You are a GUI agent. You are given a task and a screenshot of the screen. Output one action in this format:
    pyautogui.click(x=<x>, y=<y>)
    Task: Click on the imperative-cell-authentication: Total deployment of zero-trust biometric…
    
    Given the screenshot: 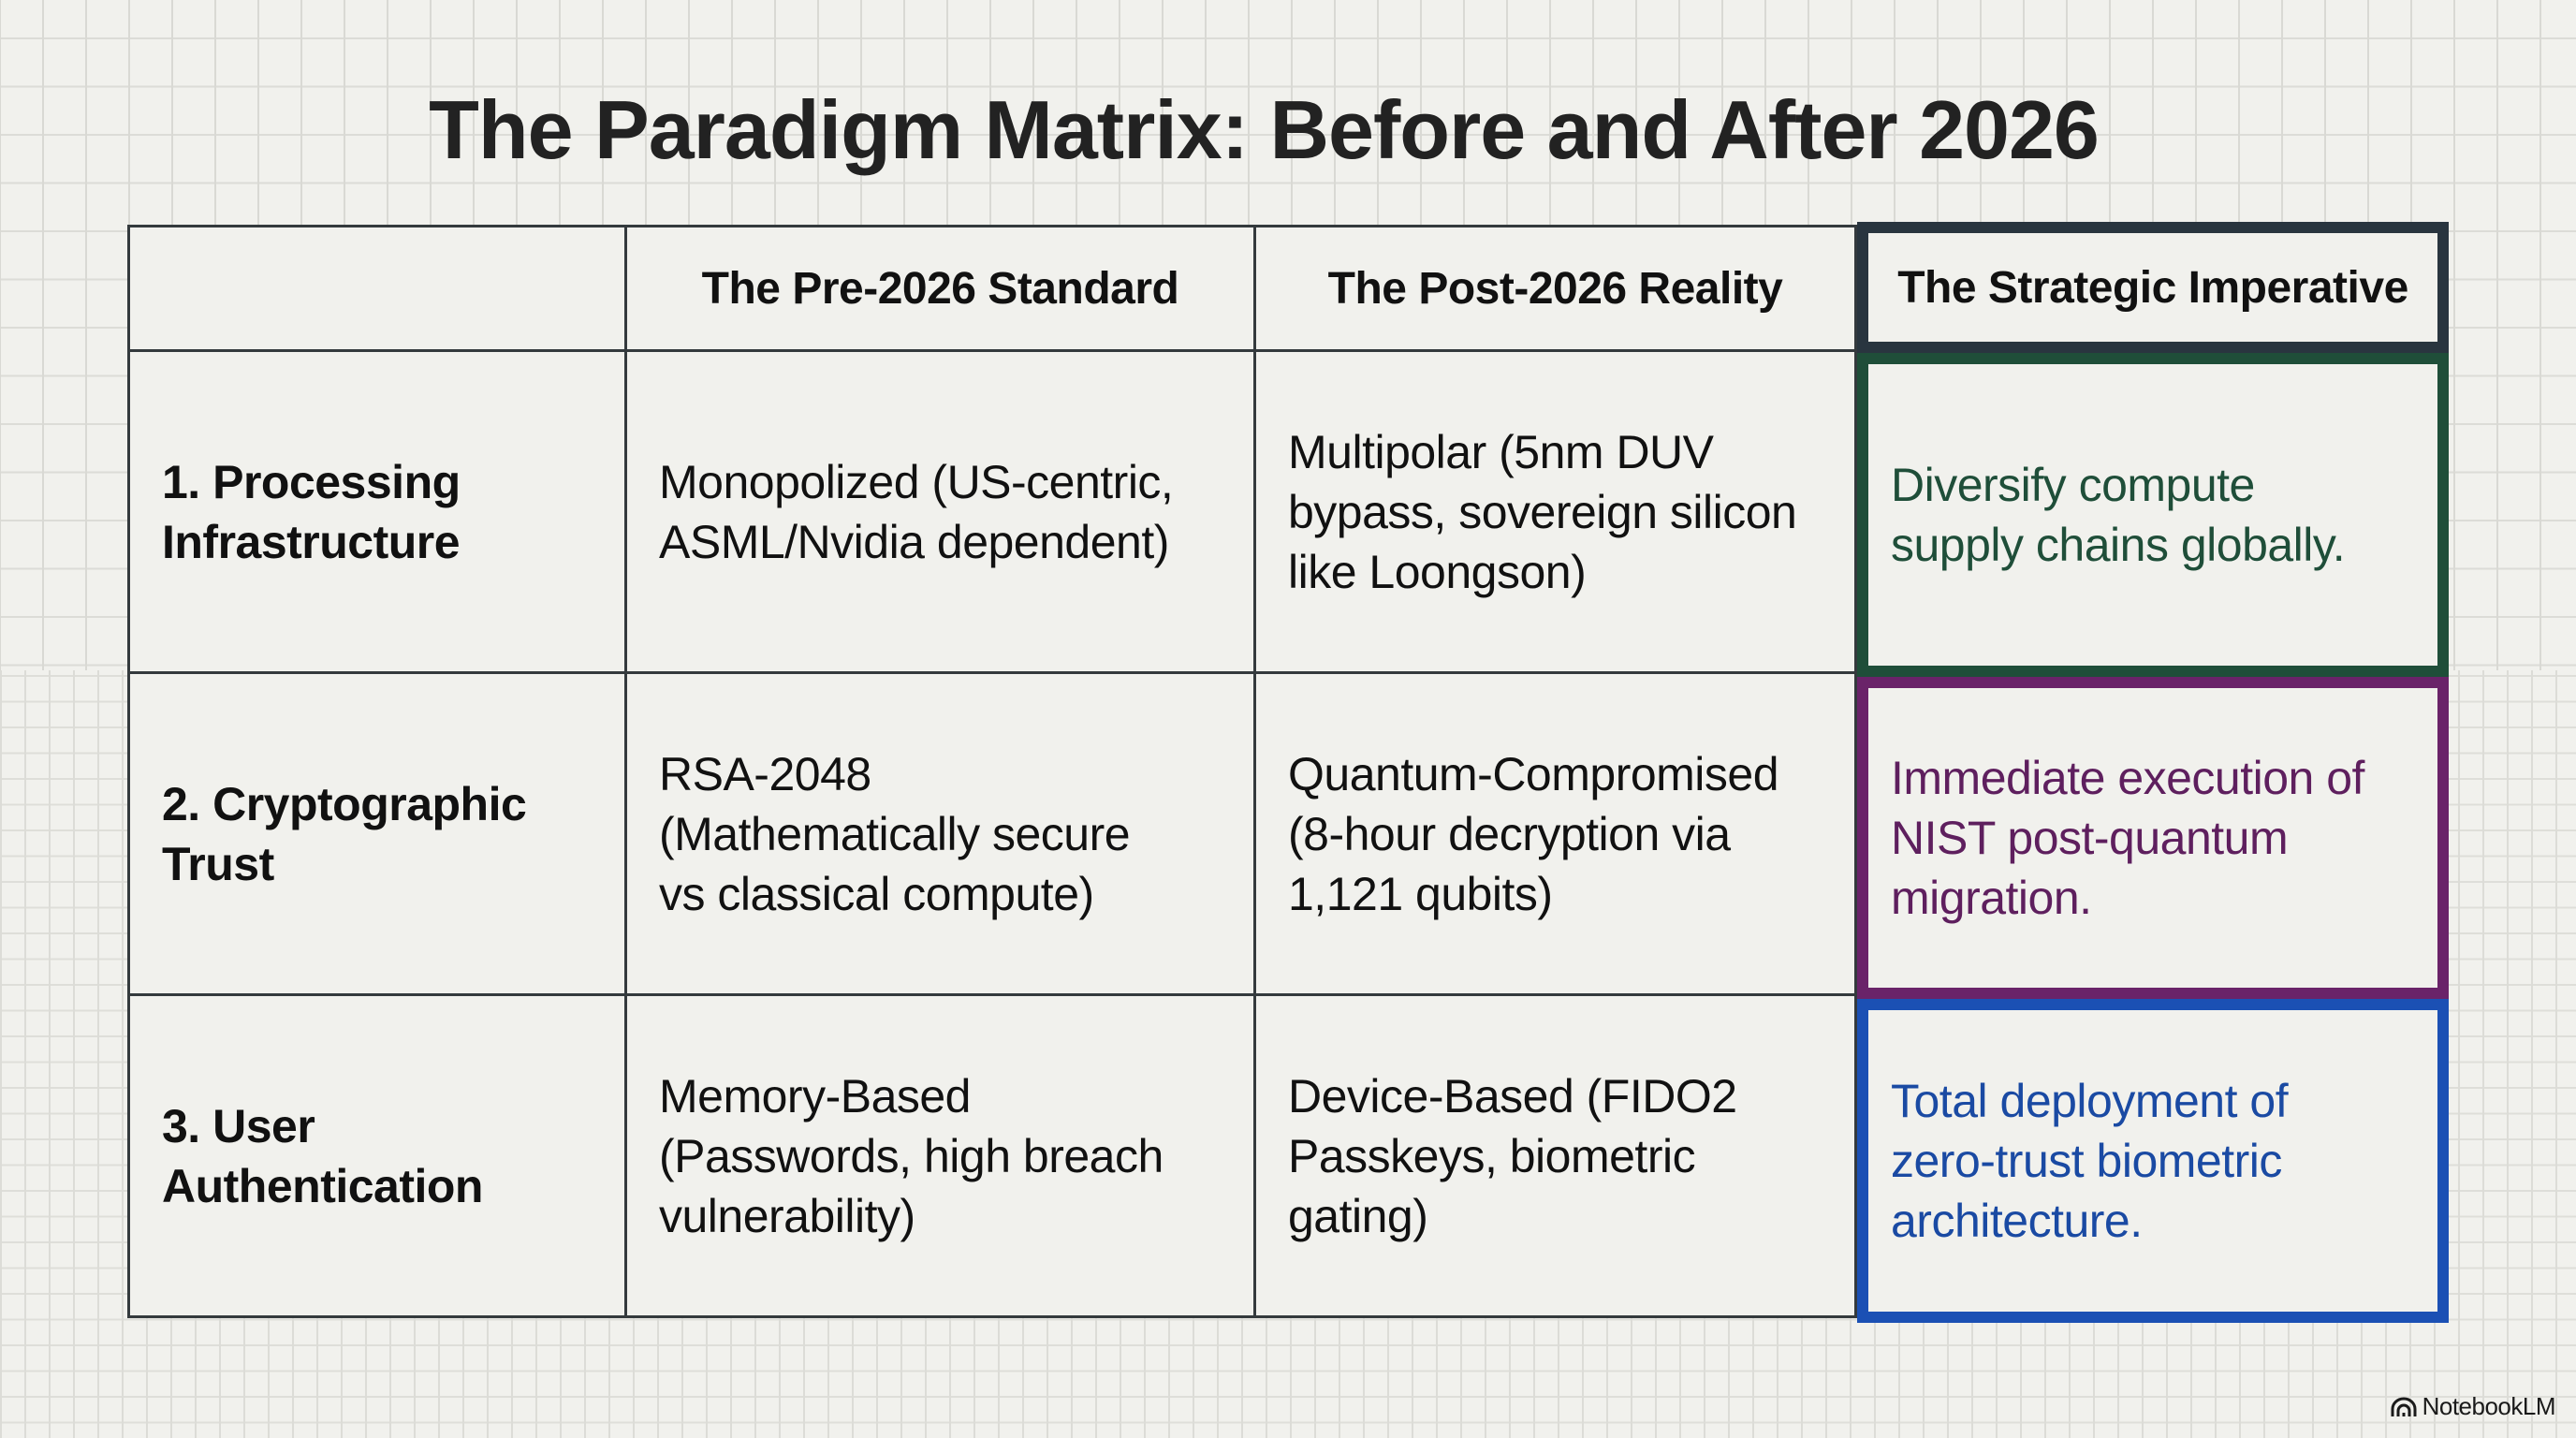 What is the action you would take?
    pyautogui.click(x=2153, y=1161)
    